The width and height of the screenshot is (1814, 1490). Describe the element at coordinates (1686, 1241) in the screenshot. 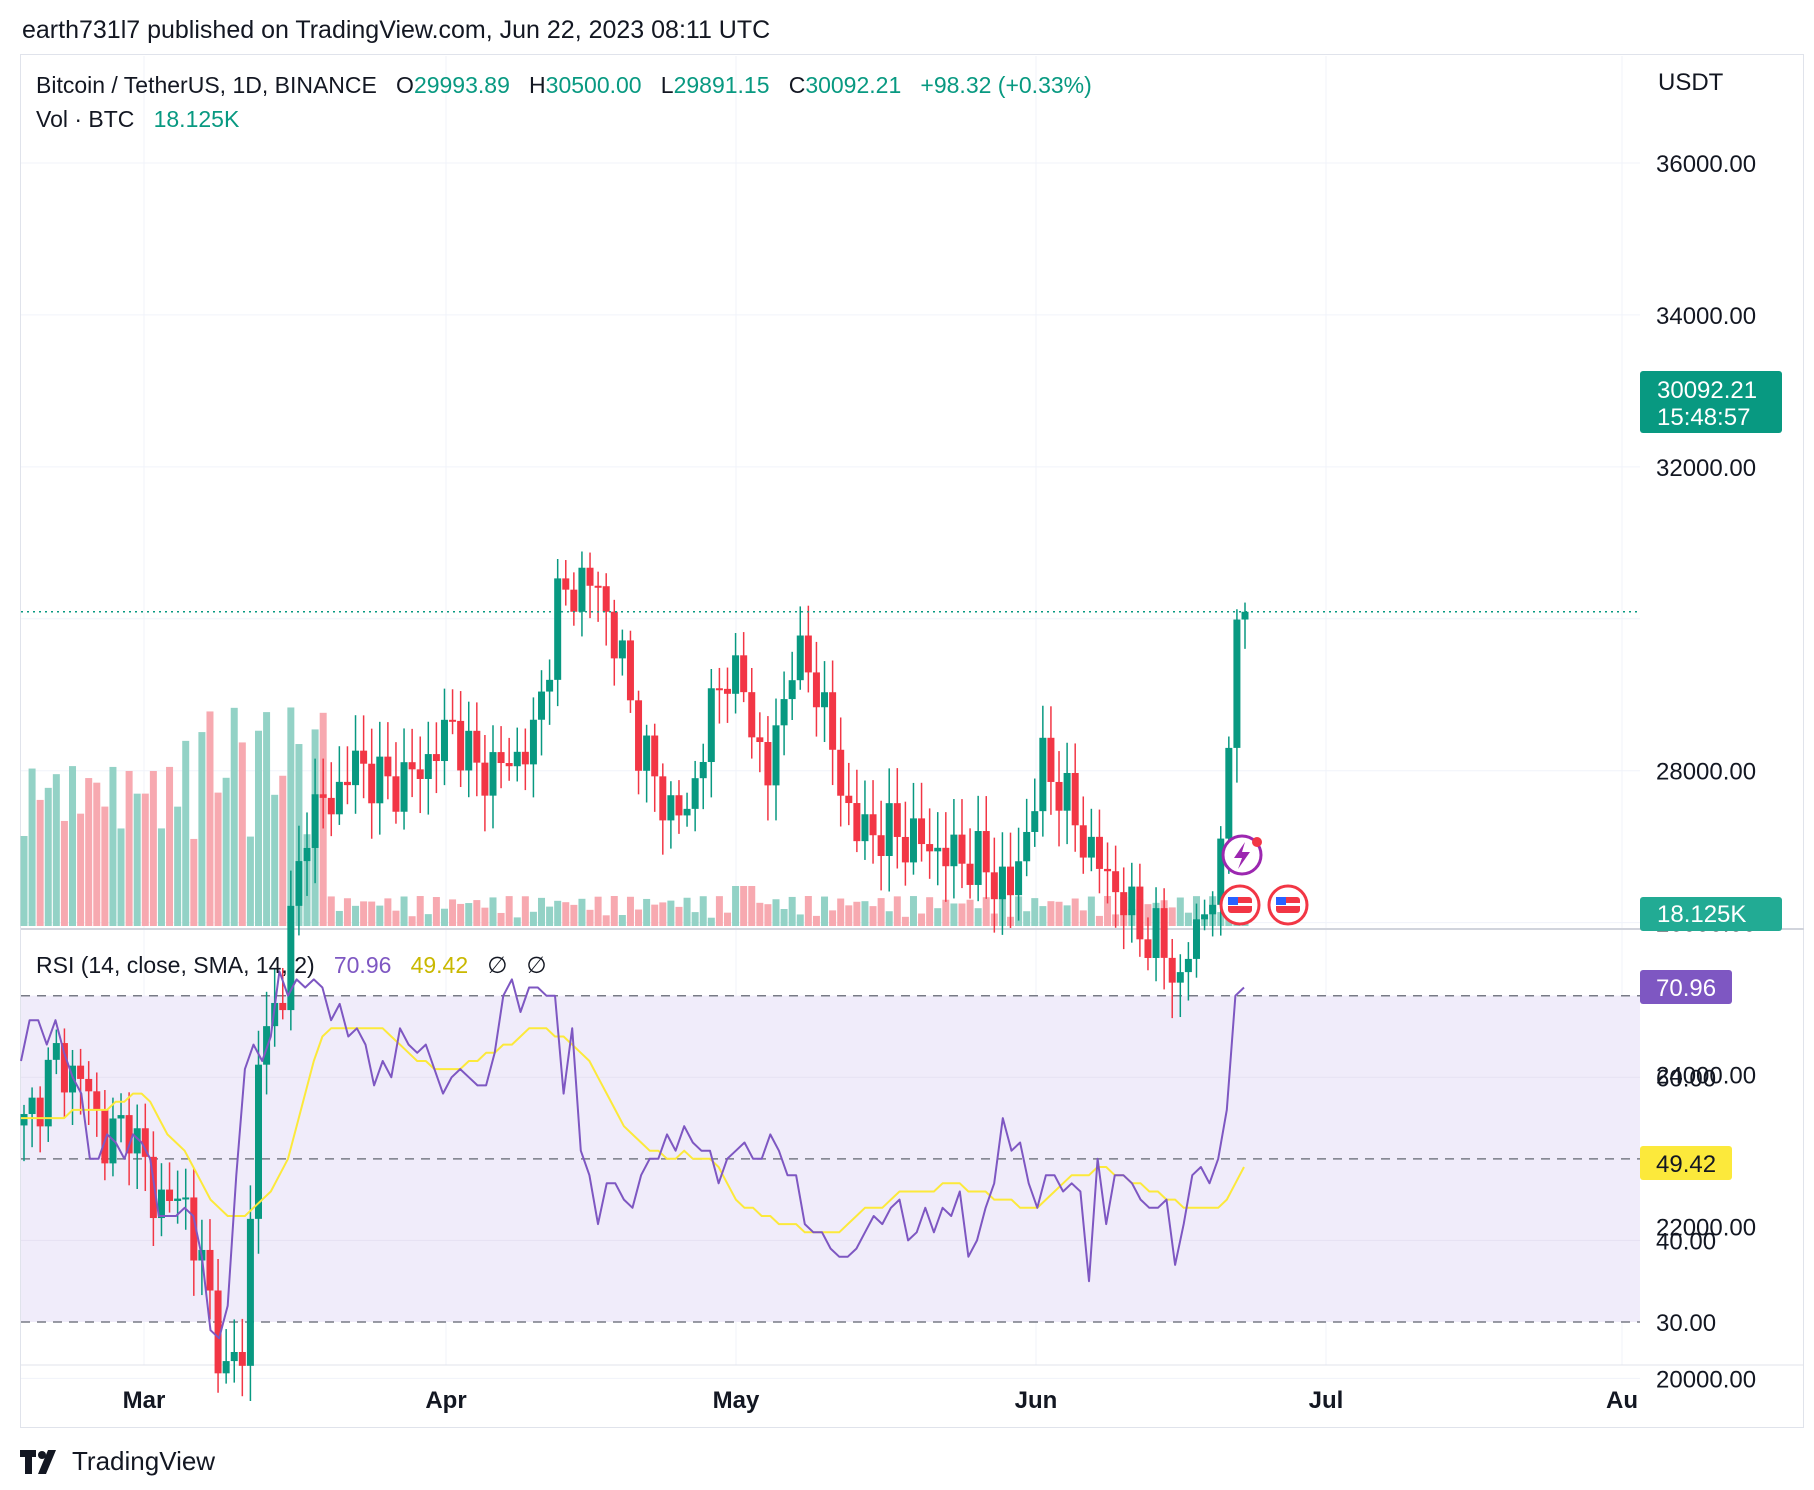

I see `rsi-tick-label: 40.00` at that location.